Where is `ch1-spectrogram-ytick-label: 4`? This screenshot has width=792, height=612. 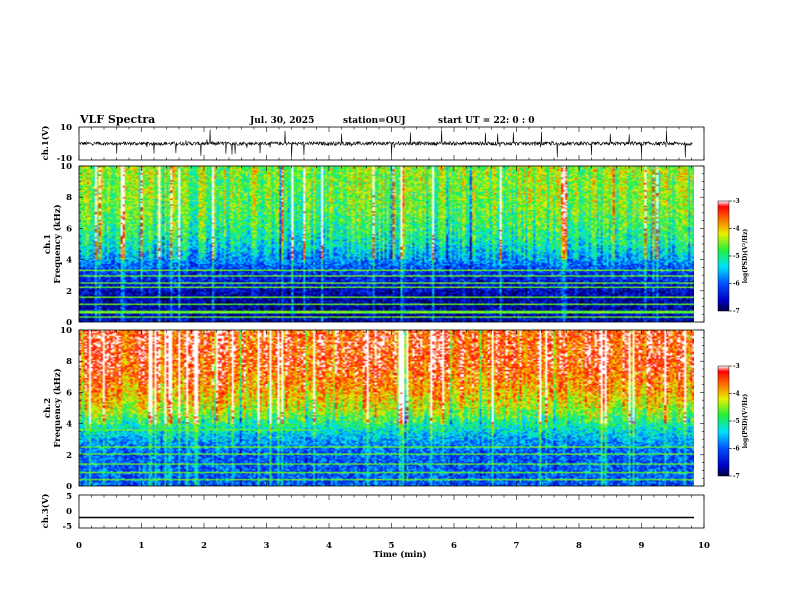
ch1-spectrogram-ytick-label: 4 is located at coordinates (69, 261).